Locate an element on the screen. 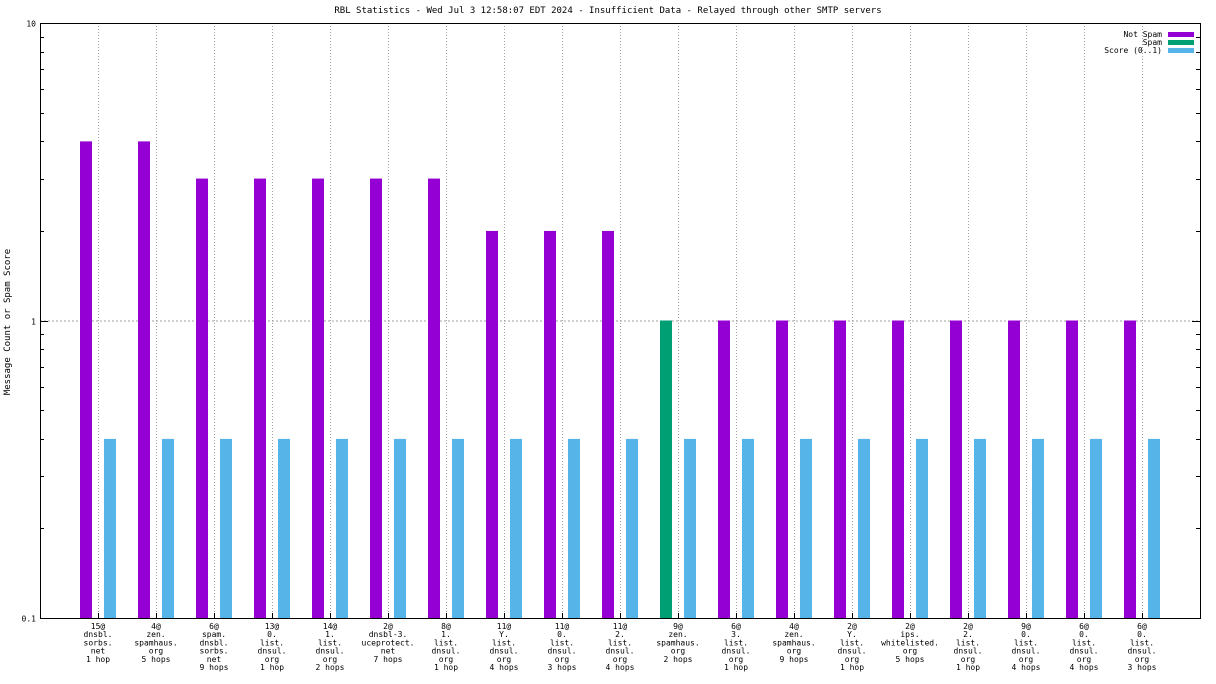  y-tick-label: 0.1 is located at coordinates (29, 619).